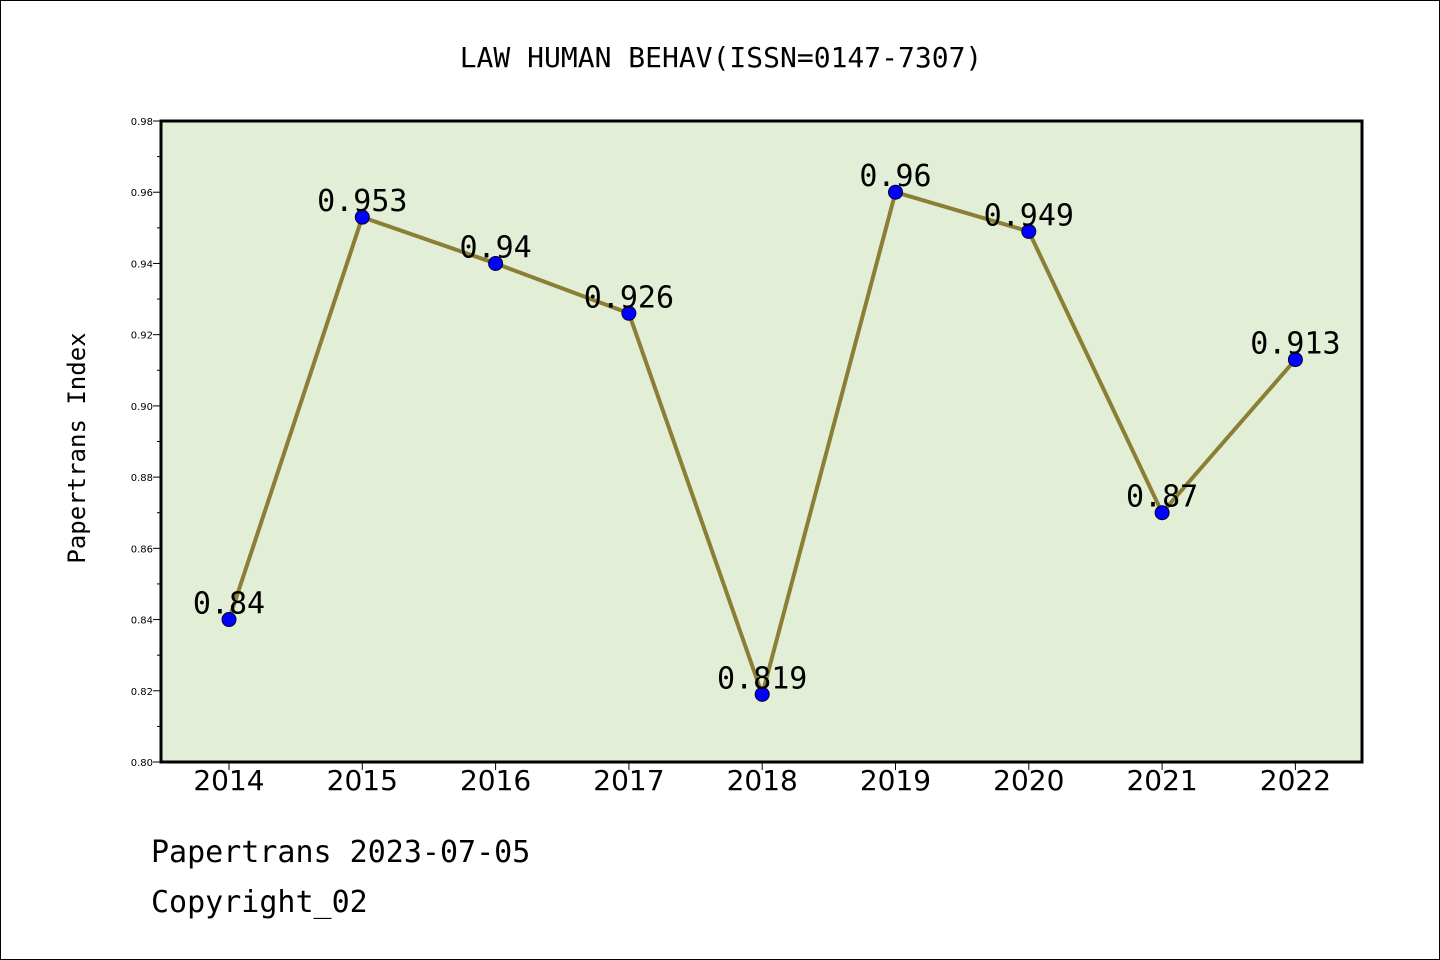 The image size is (1440, 960). Describe the element at coordinates (1295, 344) in the screenshot. I see `data-label: 0.913` at that location.